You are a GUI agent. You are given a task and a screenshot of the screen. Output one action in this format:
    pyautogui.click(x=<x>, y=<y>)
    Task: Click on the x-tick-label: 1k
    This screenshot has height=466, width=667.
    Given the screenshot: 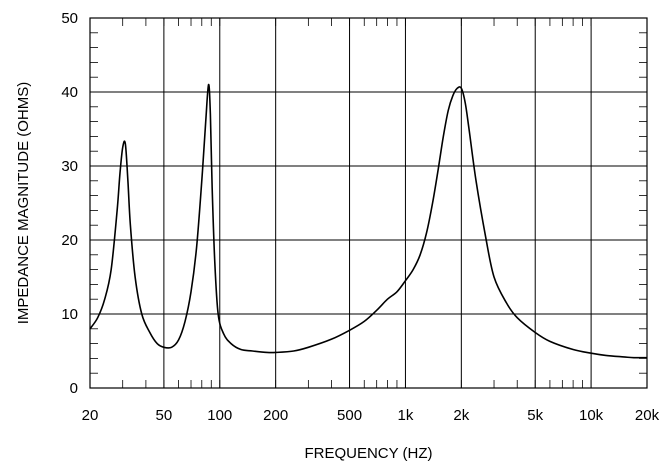 What is the action you would take?
    pyautogui.click(x=406, y=415)
    